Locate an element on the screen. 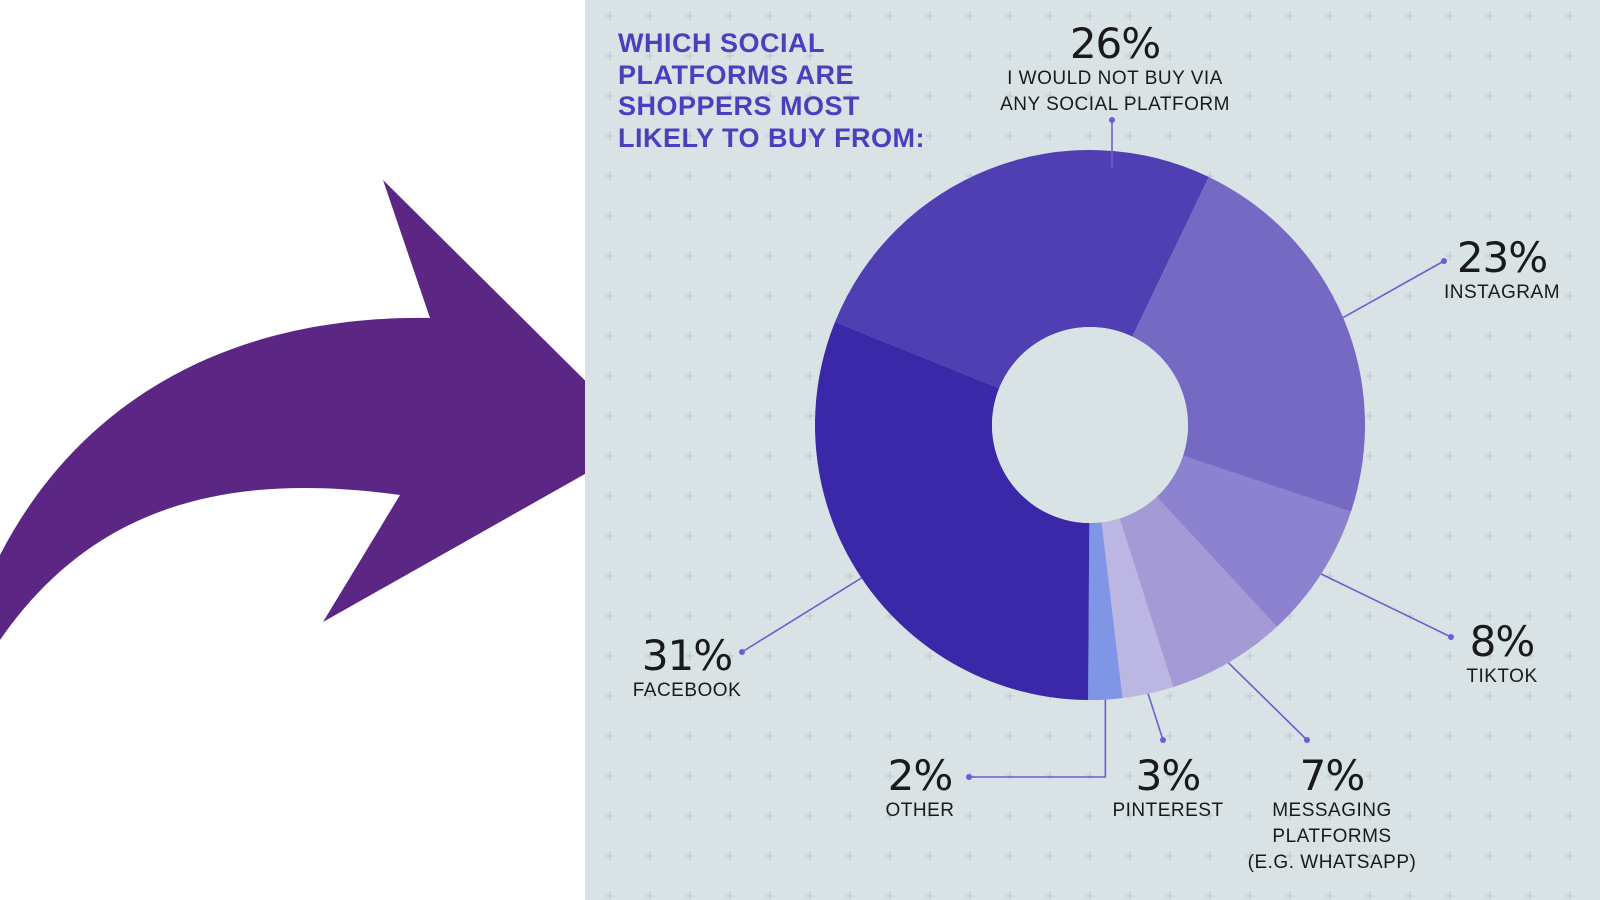 Image resolution: width=1600 pixels, height=900 pixels. donut-hole is located at coordinates (1090, 425).